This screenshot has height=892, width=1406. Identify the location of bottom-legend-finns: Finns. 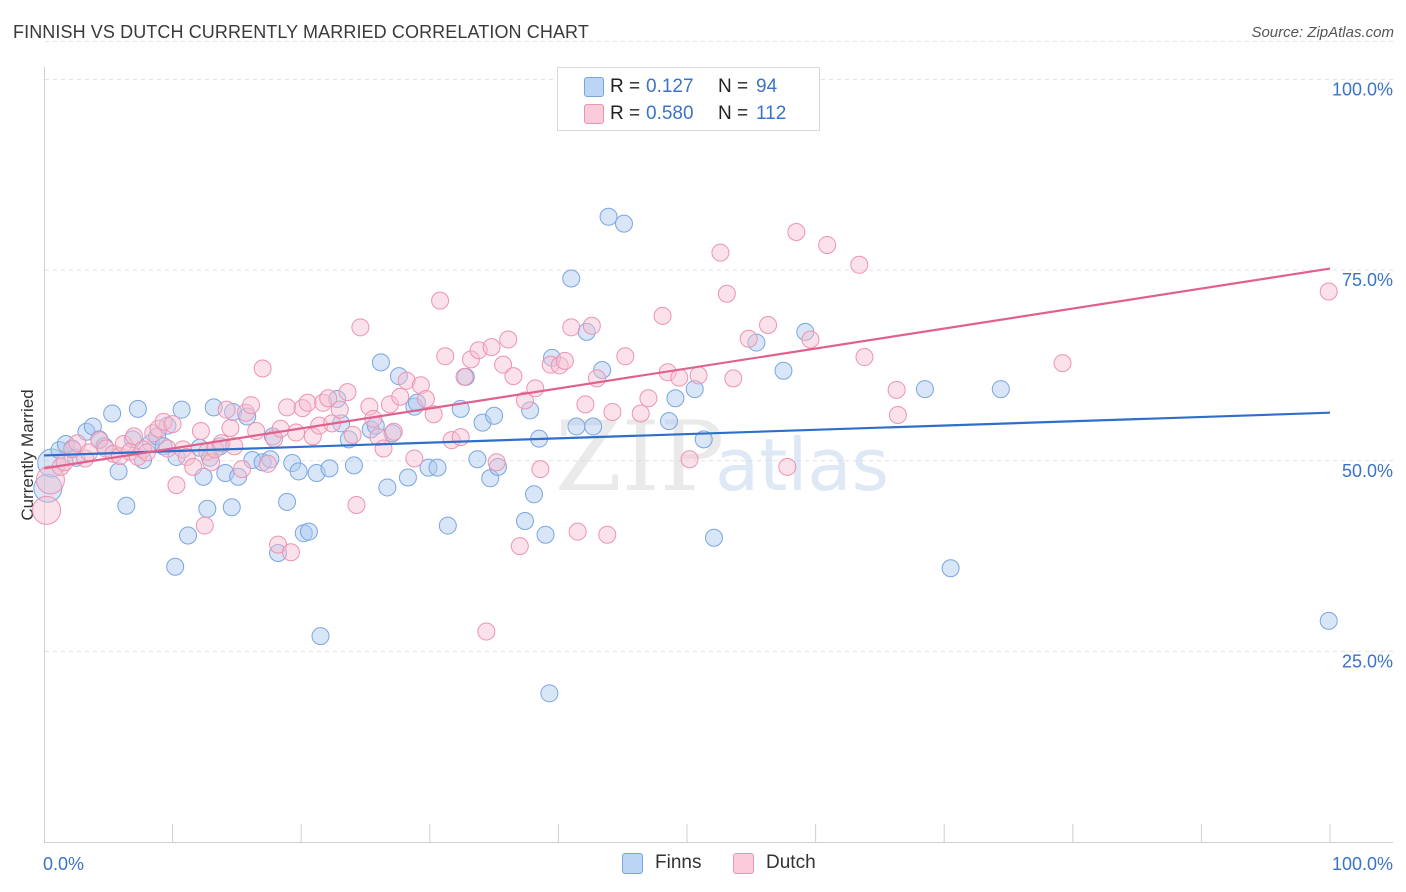
(661, 863).